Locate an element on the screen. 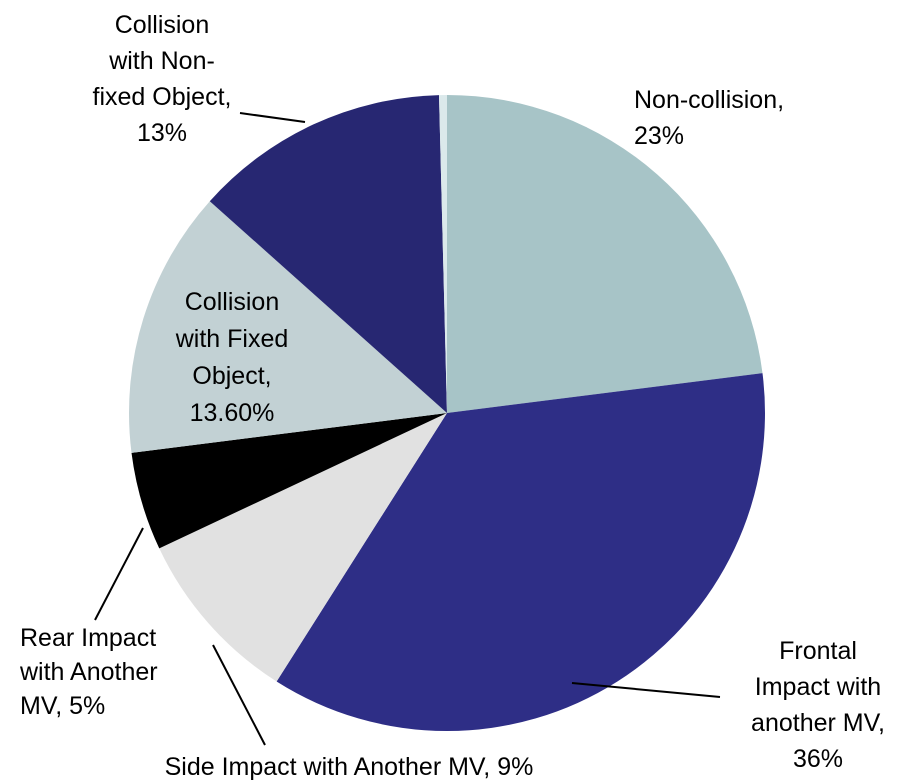 The image size is (916, 781). slice-label: Non-collision, 23% is located at coordinates (709, 118).